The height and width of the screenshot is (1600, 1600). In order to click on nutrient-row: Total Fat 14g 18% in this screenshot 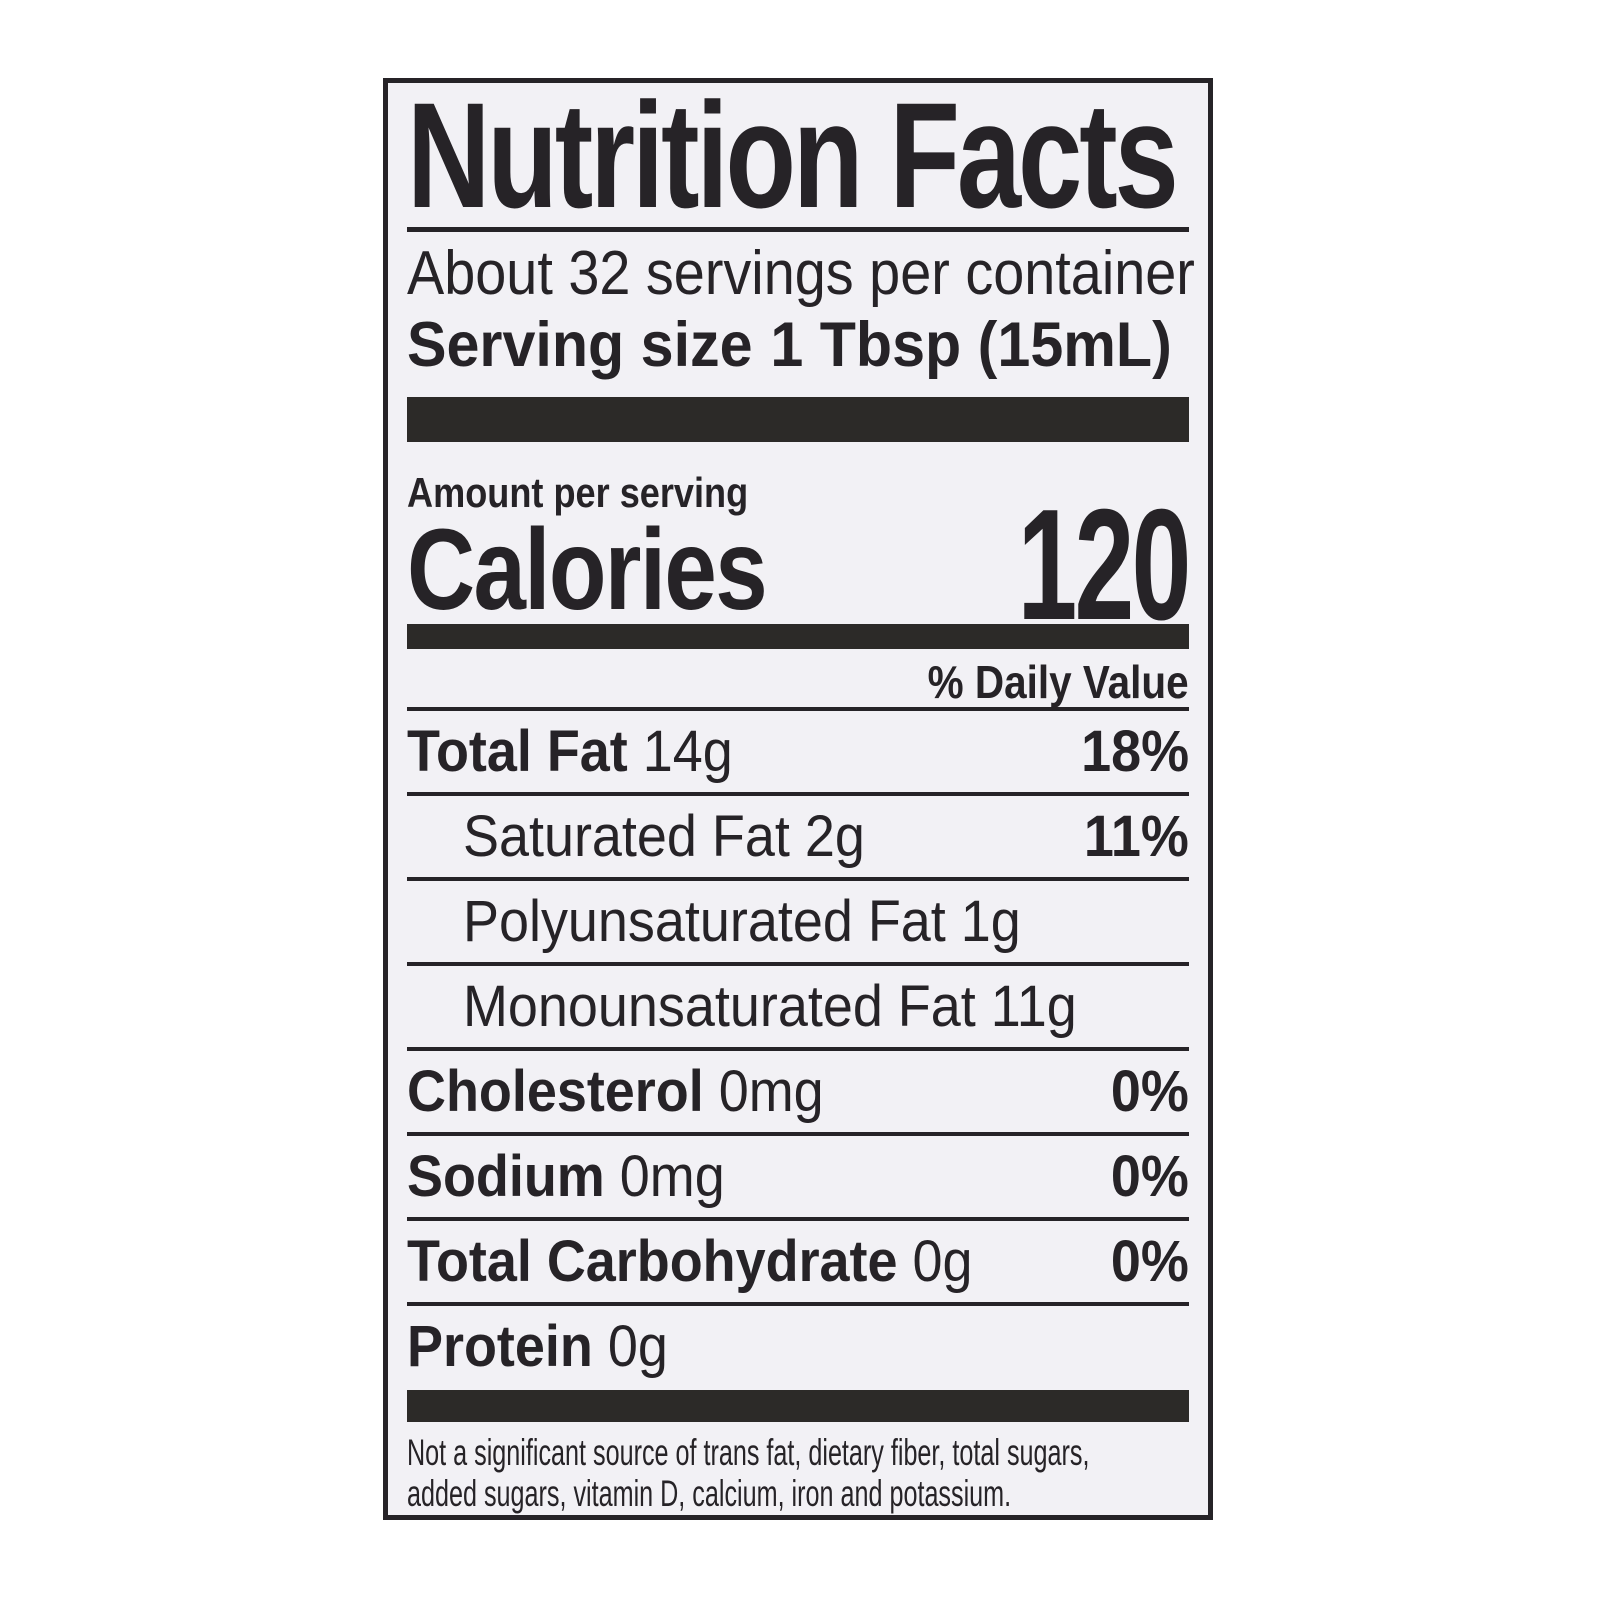, I will do `click(798, 749)`.